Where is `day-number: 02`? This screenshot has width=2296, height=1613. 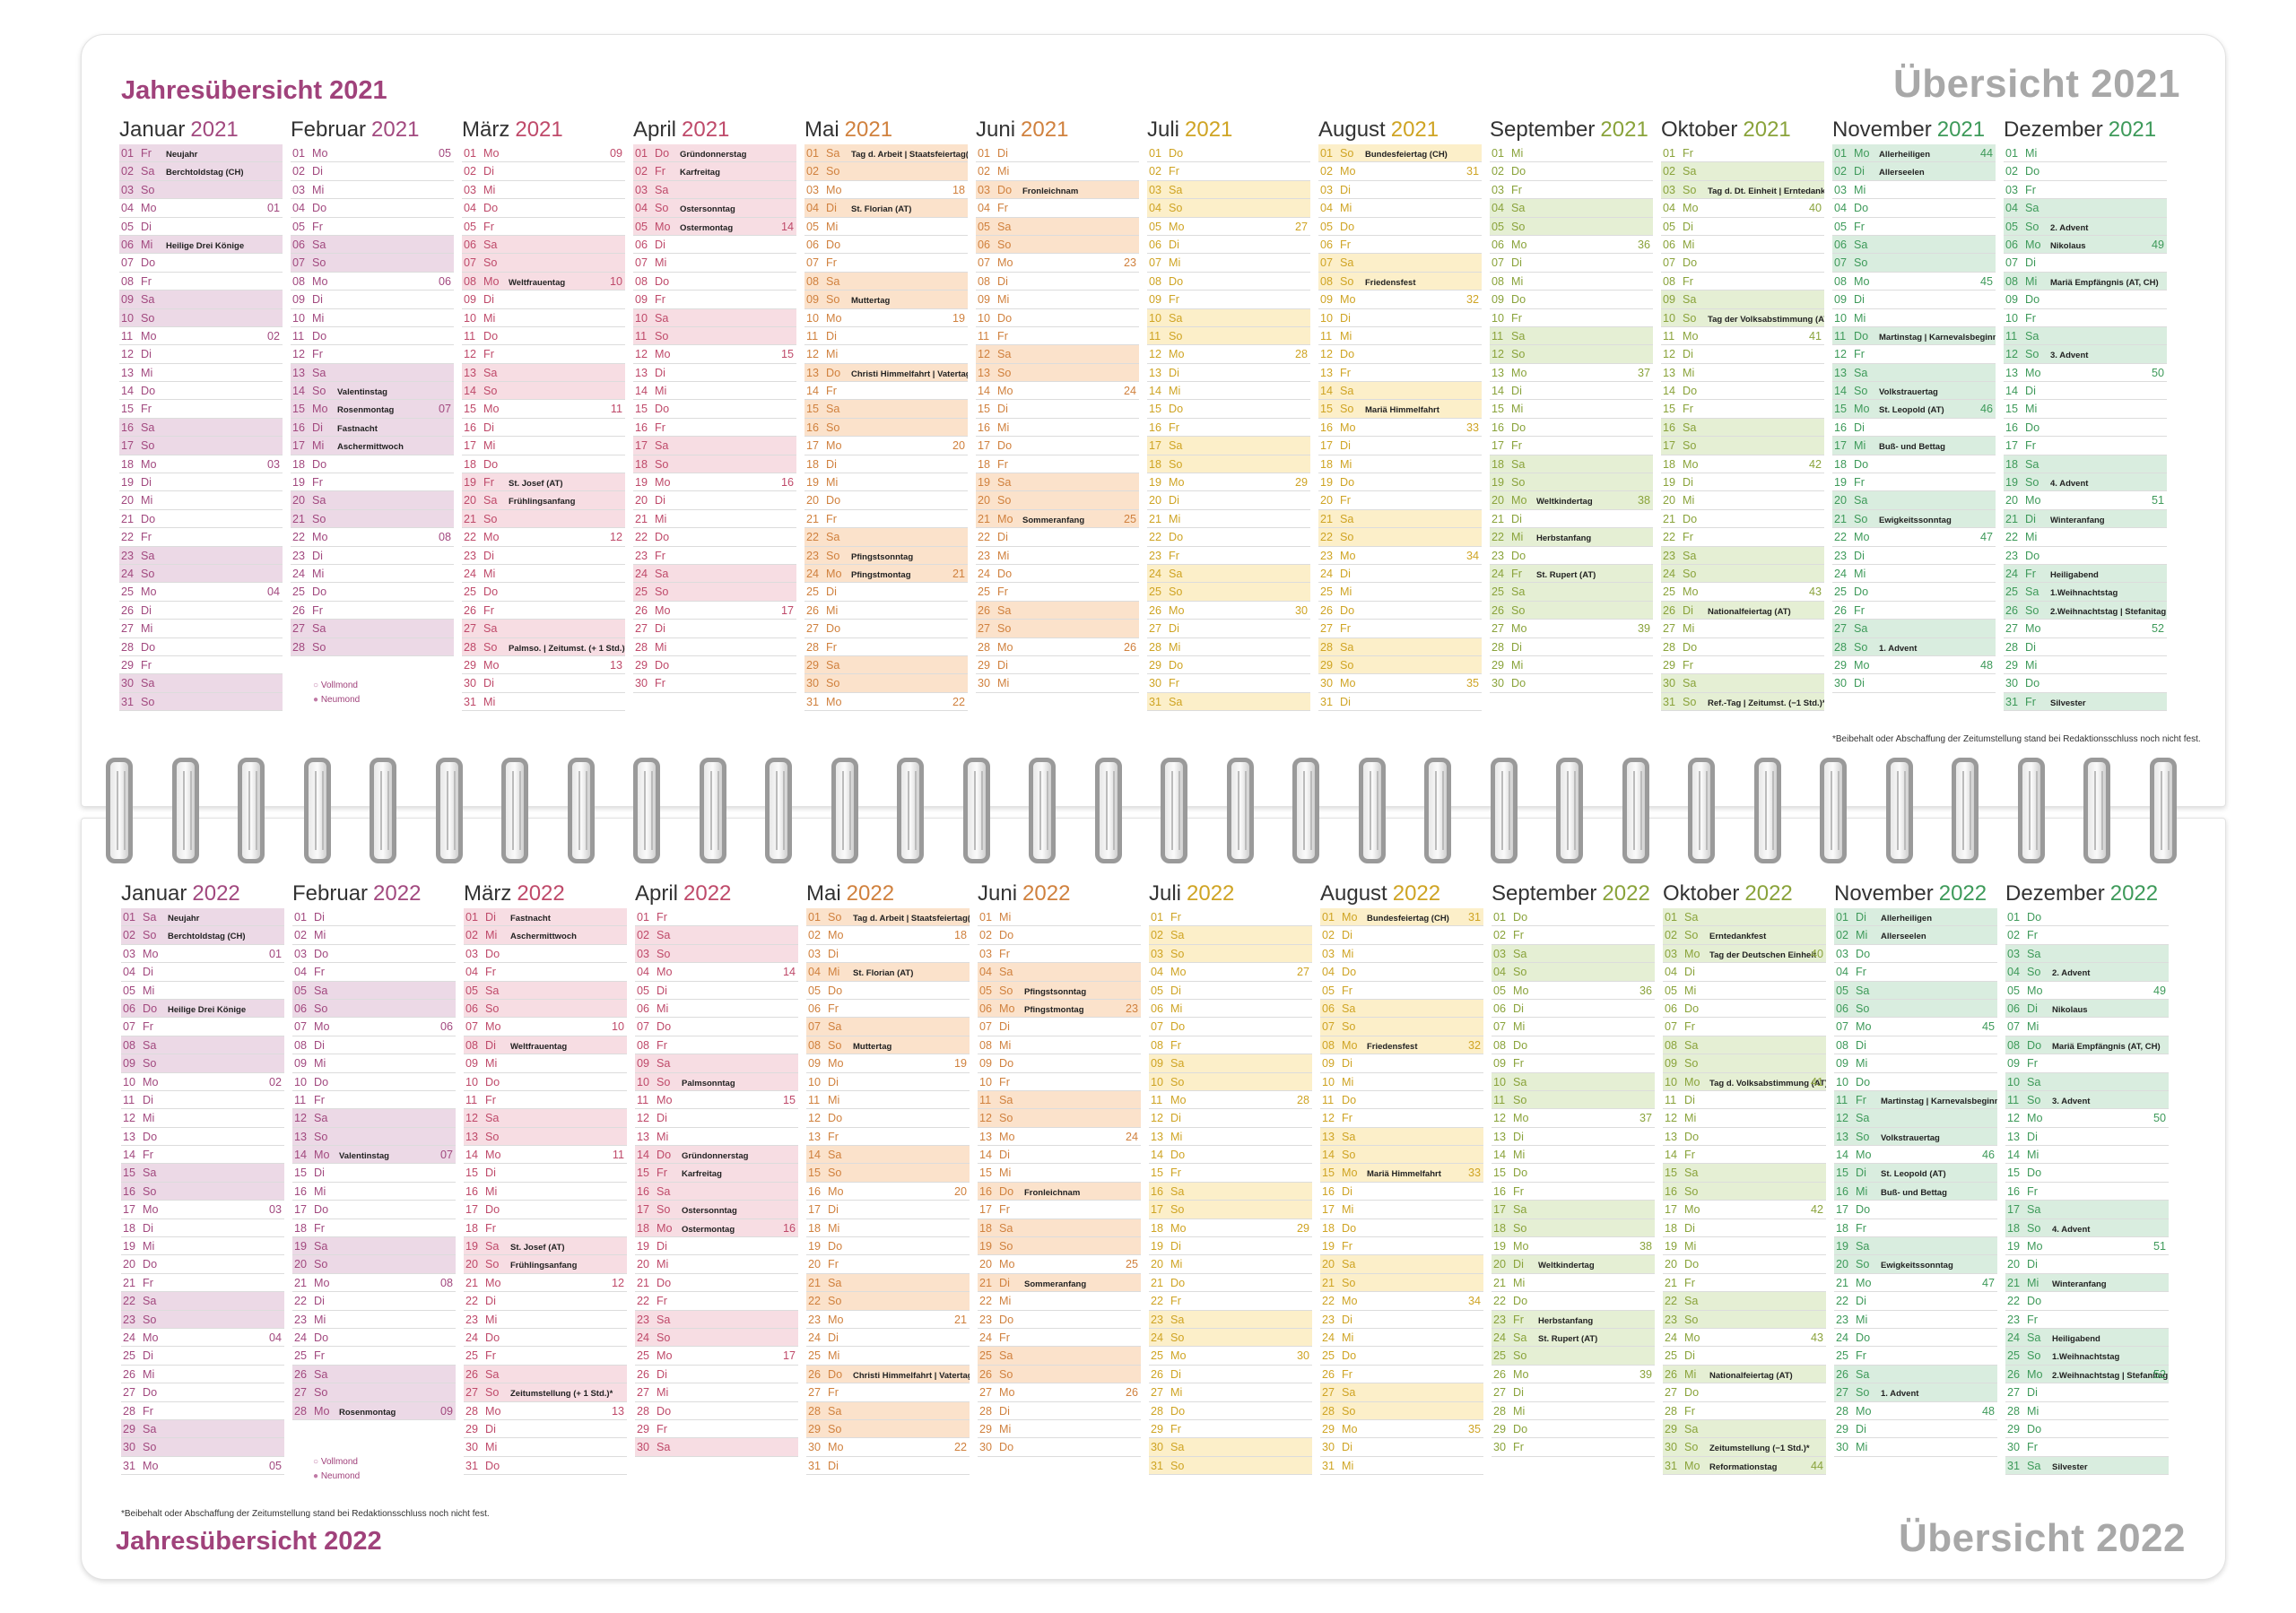 day-number: 02 is located at coordinates (2014, 936).